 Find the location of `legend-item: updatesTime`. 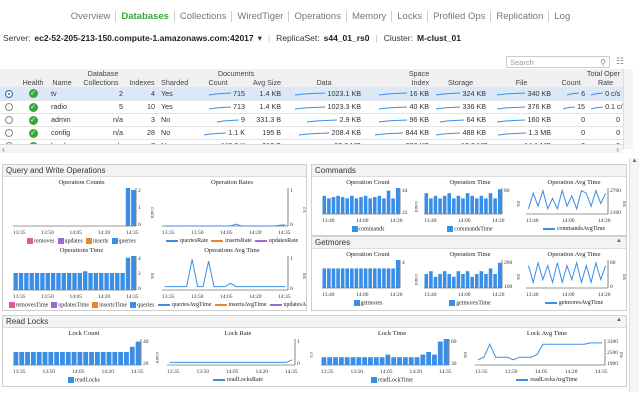

legend-item: updatesTime is located at coordinates (70, 305).